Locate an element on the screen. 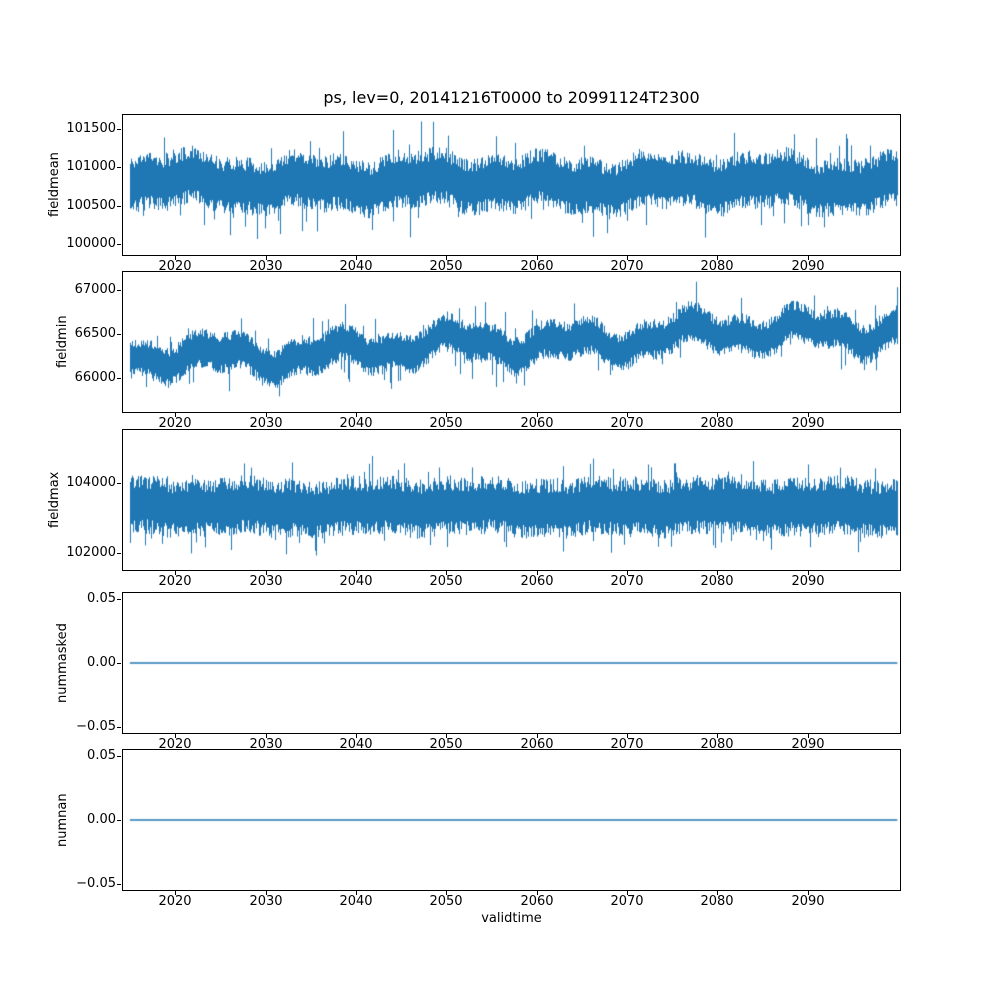 This screenshot has width=1000, height=1000. y-tick-label: 66500 is located at coordinates (95, 333).